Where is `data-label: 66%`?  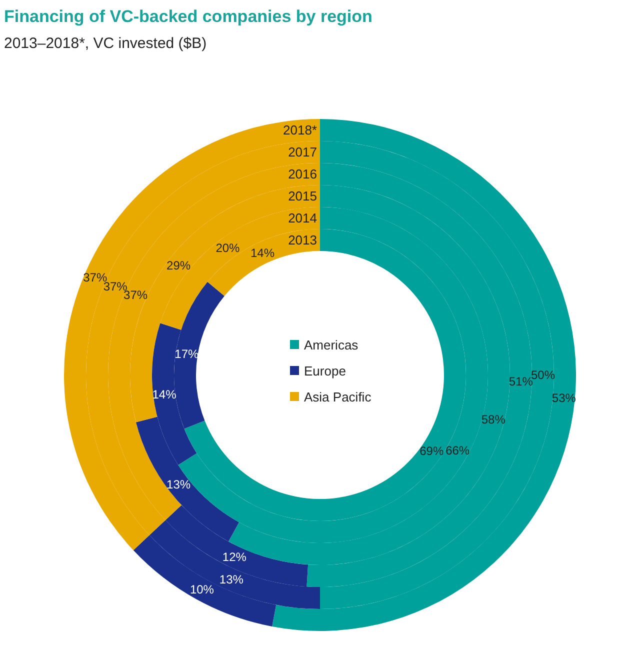 data-label: 66% is located at coordinates (458, 451).